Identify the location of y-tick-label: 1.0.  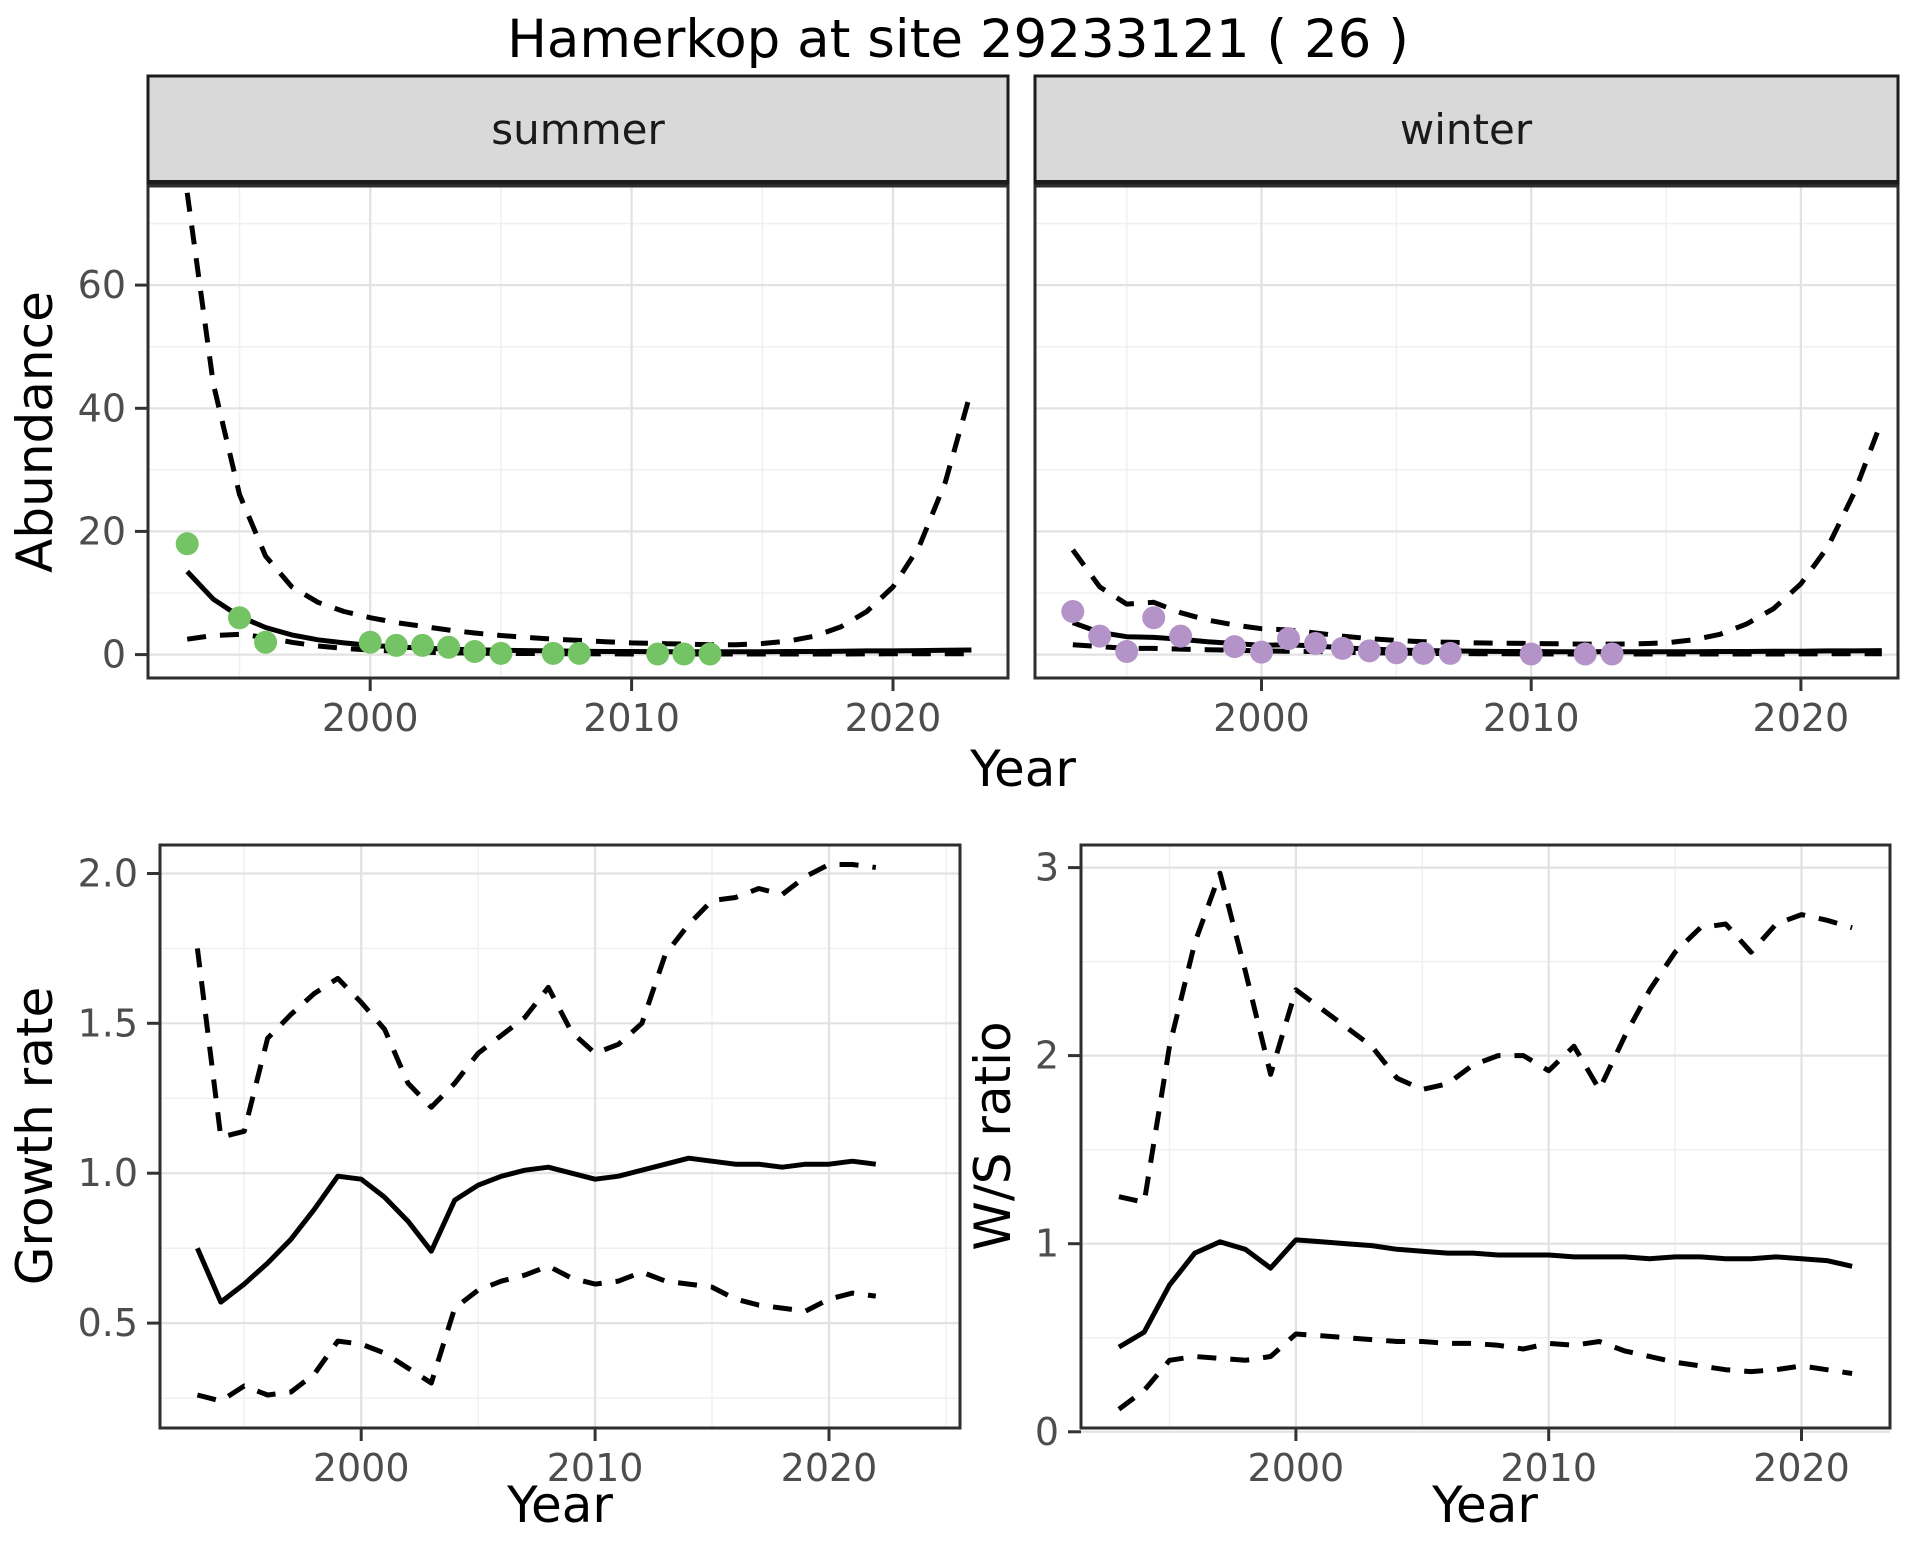
(108, 1173).